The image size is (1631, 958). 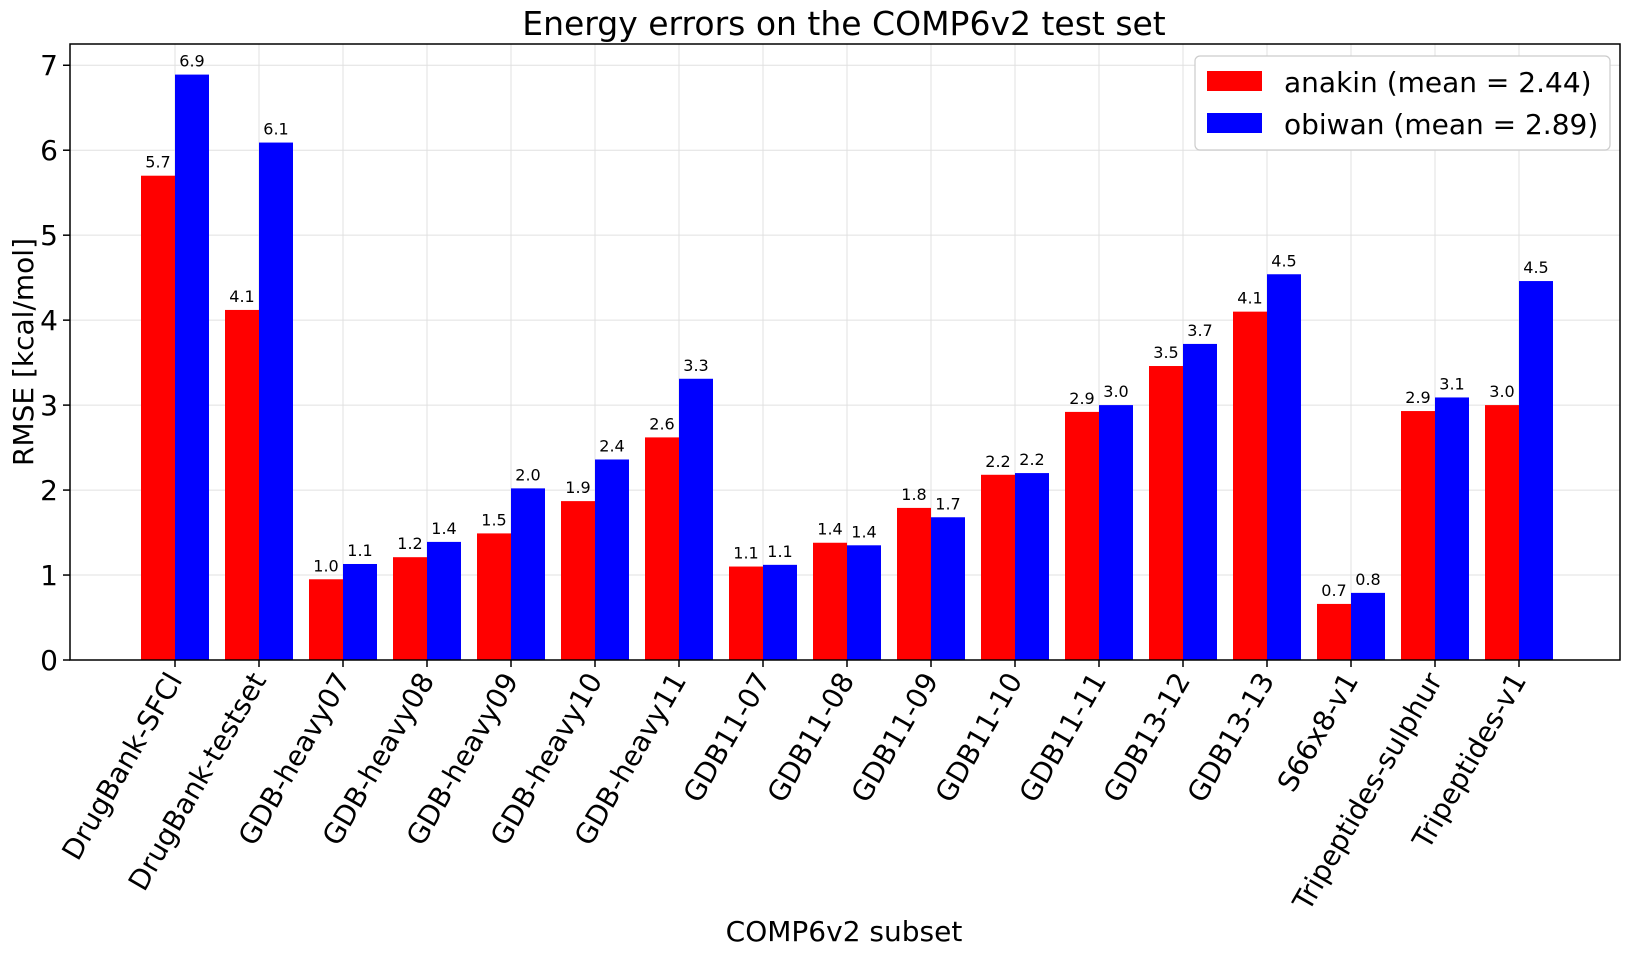 I want to click on y-tick-label: 6, so click(x=49, y=150).